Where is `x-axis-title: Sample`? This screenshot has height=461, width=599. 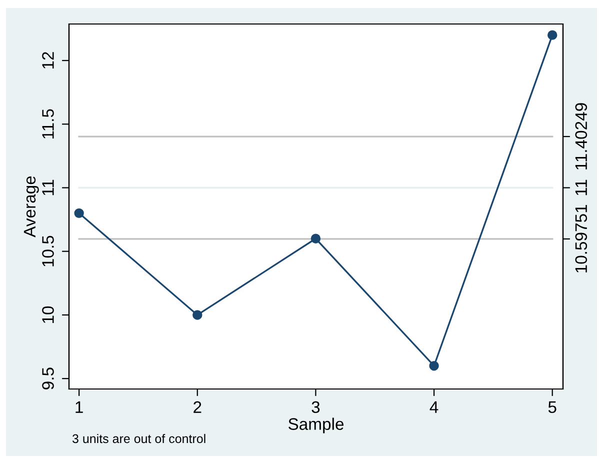 x-axis-title: Sample is located at coordinates (316, 426).